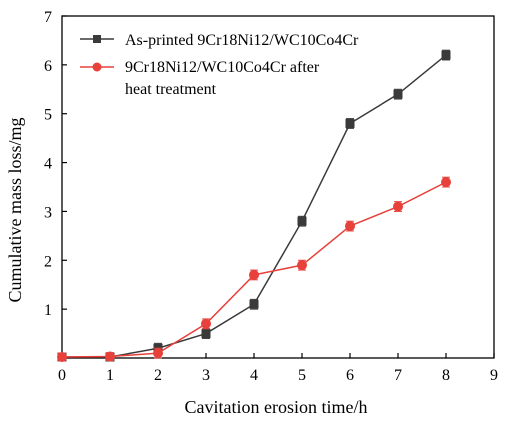 The image size is (516, 422). What do you see at coordinates (171, 89) in the screenshot?
I see `legend-label-heat-treated-line2: heat treatment` at bounding box center [171, 89].